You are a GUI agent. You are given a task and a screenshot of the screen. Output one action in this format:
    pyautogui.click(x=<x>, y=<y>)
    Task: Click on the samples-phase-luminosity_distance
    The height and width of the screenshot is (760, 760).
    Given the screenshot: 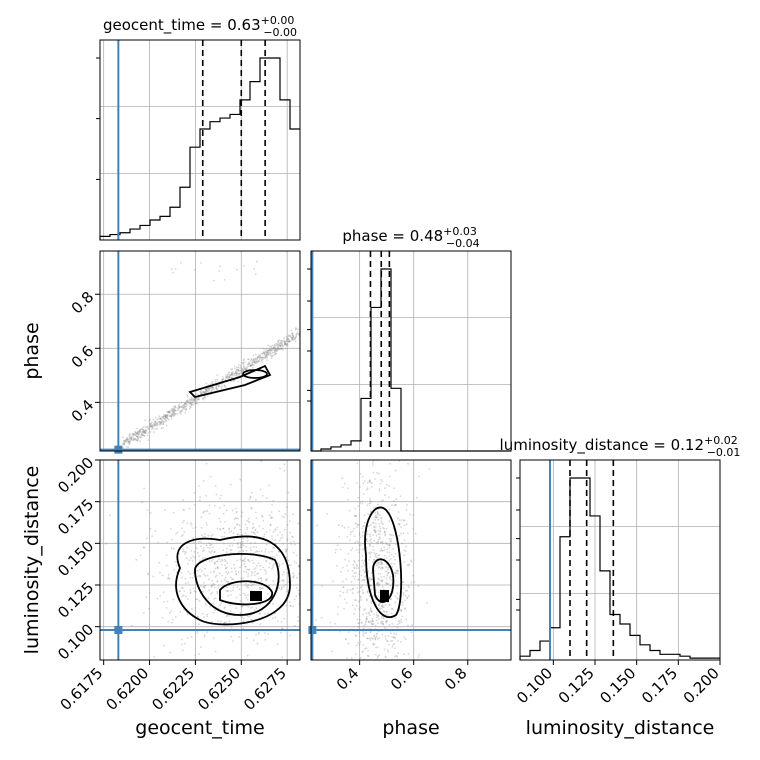 What is the action you would take?
    pyautogui.click(x=371, y=571)
    